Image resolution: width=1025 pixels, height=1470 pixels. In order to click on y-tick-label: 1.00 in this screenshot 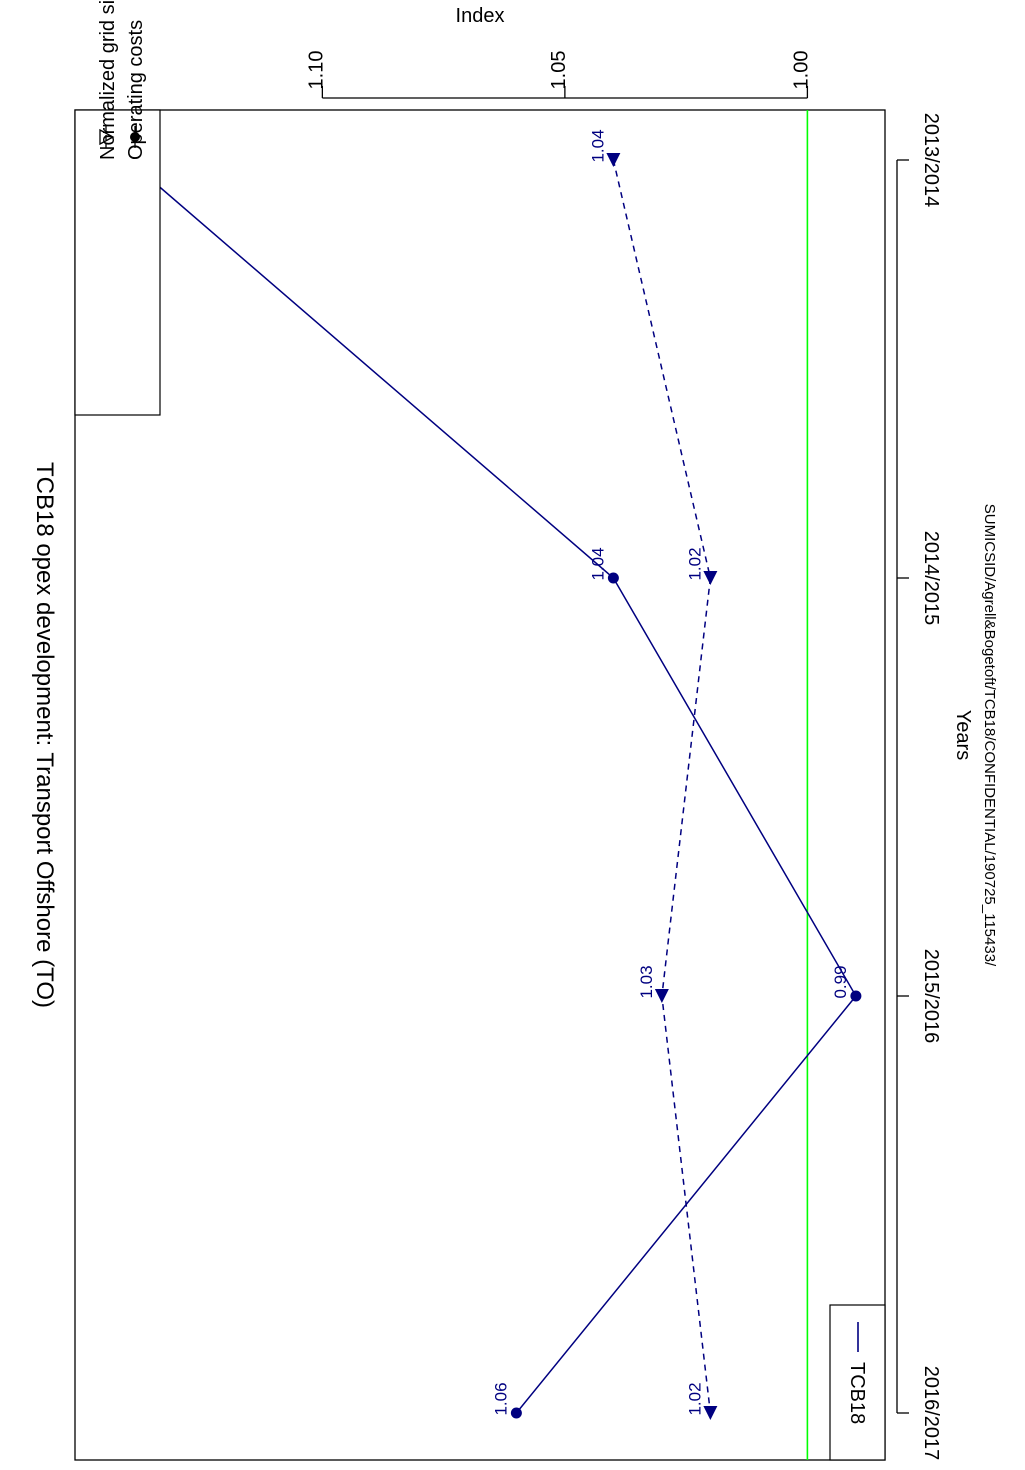, I will do `click(801, 70)`.